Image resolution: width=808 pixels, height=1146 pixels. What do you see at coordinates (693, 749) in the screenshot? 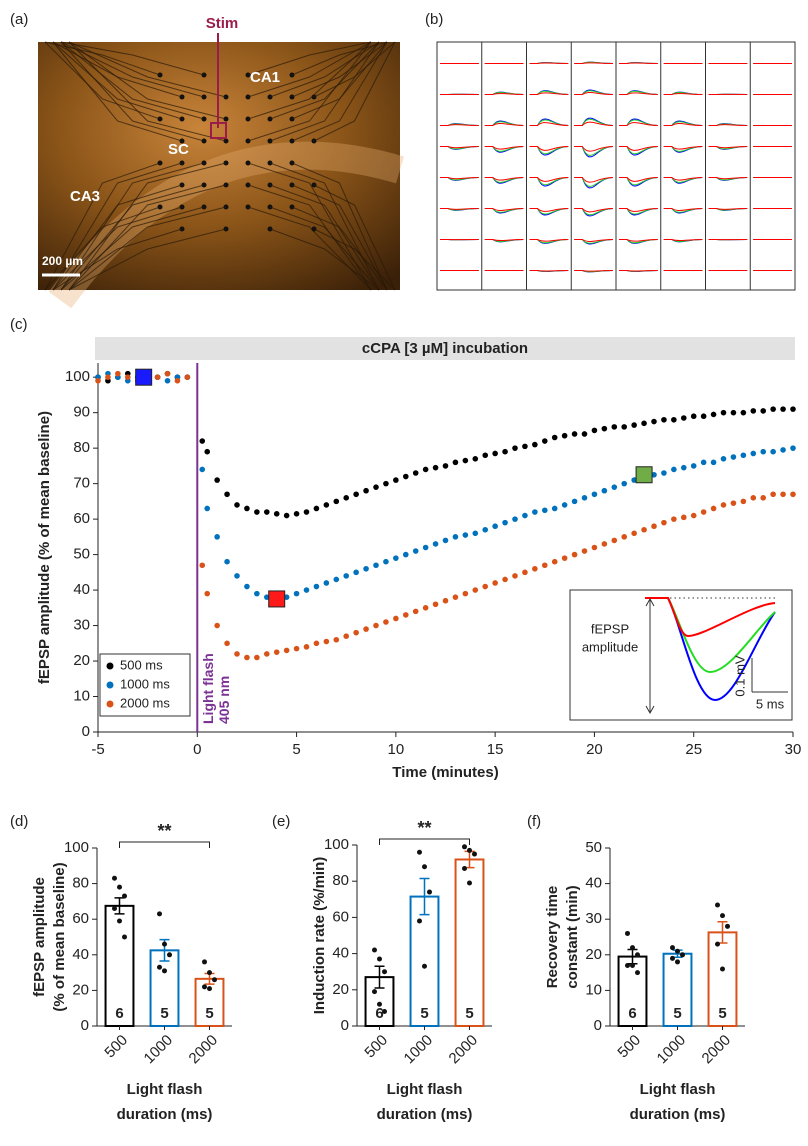
I see `x-tick-label: 25` at bounding box center [693, 749].